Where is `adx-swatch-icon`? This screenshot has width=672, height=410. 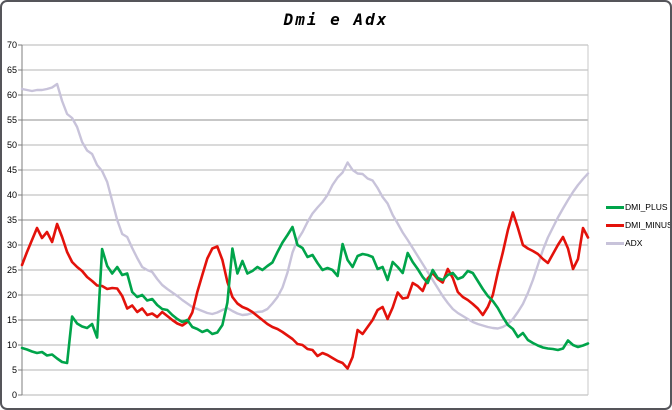 adx-swatch-icon is located at coordinates (615, 243).